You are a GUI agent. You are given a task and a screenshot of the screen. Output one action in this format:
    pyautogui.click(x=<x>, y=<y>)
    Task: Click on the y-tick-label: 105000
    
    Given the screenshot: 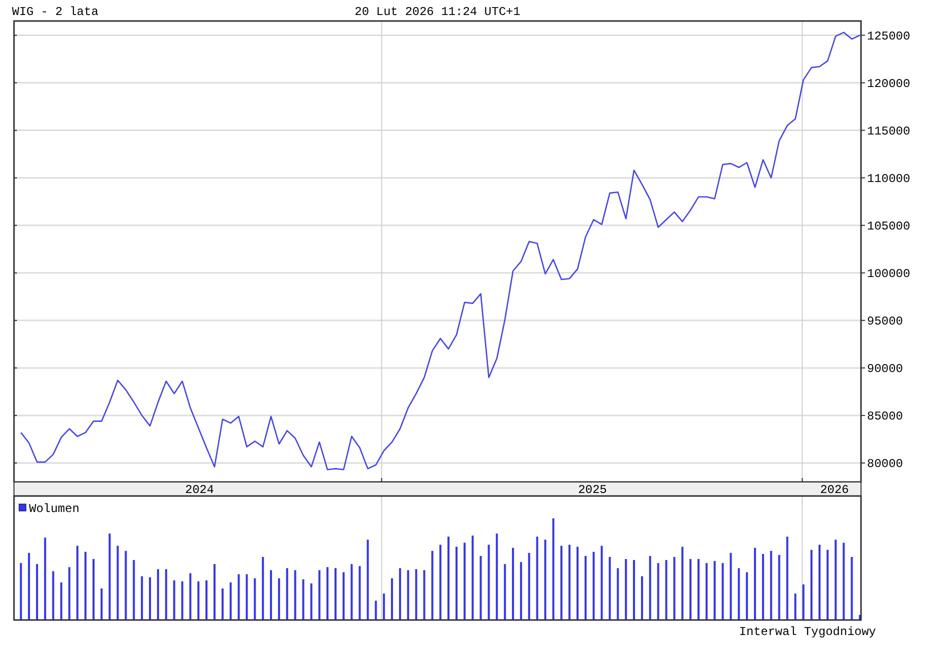 What is the action you would take?
    pyautogui.click(x=888, y=227)
    